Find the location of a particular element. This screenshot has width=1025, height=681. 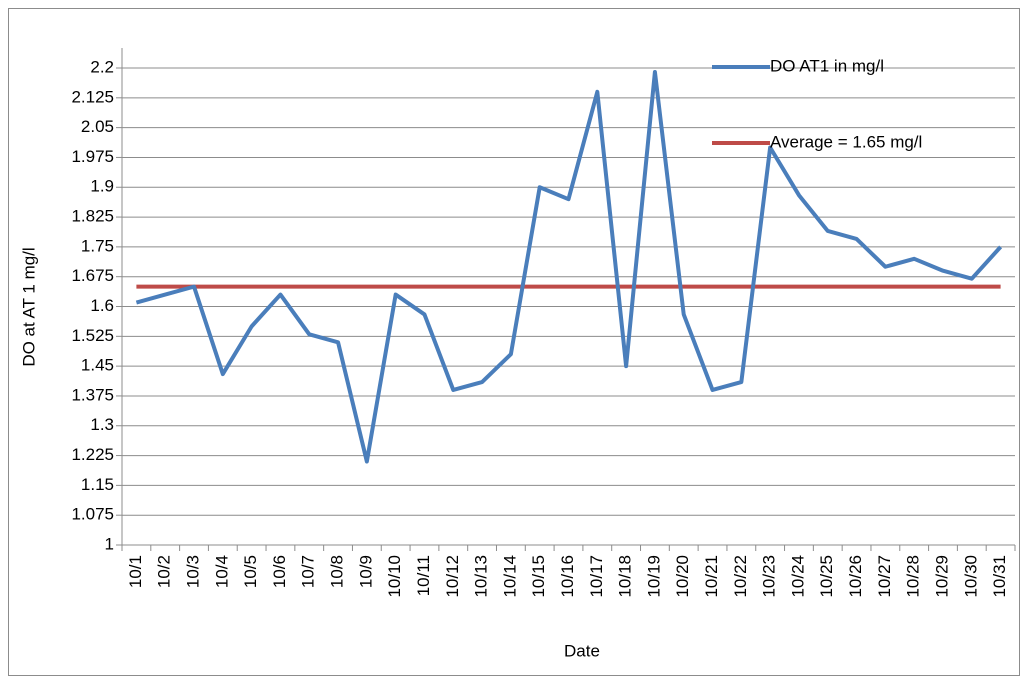

x-tick-label: 10/13 is located at coordinates (481, 576).